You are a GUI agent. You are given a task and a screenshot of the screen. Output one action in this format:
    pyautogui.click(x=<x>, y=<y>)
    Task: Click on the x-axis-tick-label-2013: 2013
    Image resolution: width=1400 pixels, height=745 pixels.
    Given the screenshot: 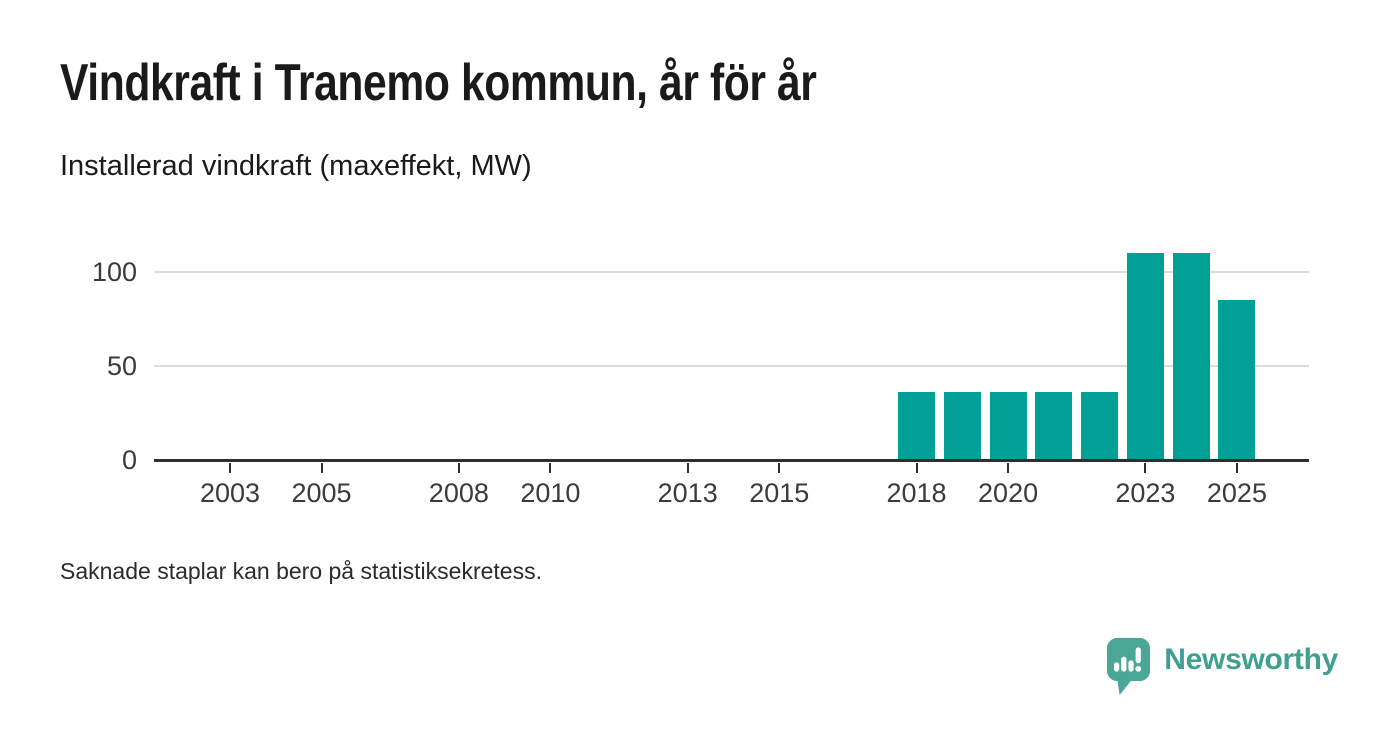 What is the action you would take?
    pyautogui.click(x=687, y=493)
    